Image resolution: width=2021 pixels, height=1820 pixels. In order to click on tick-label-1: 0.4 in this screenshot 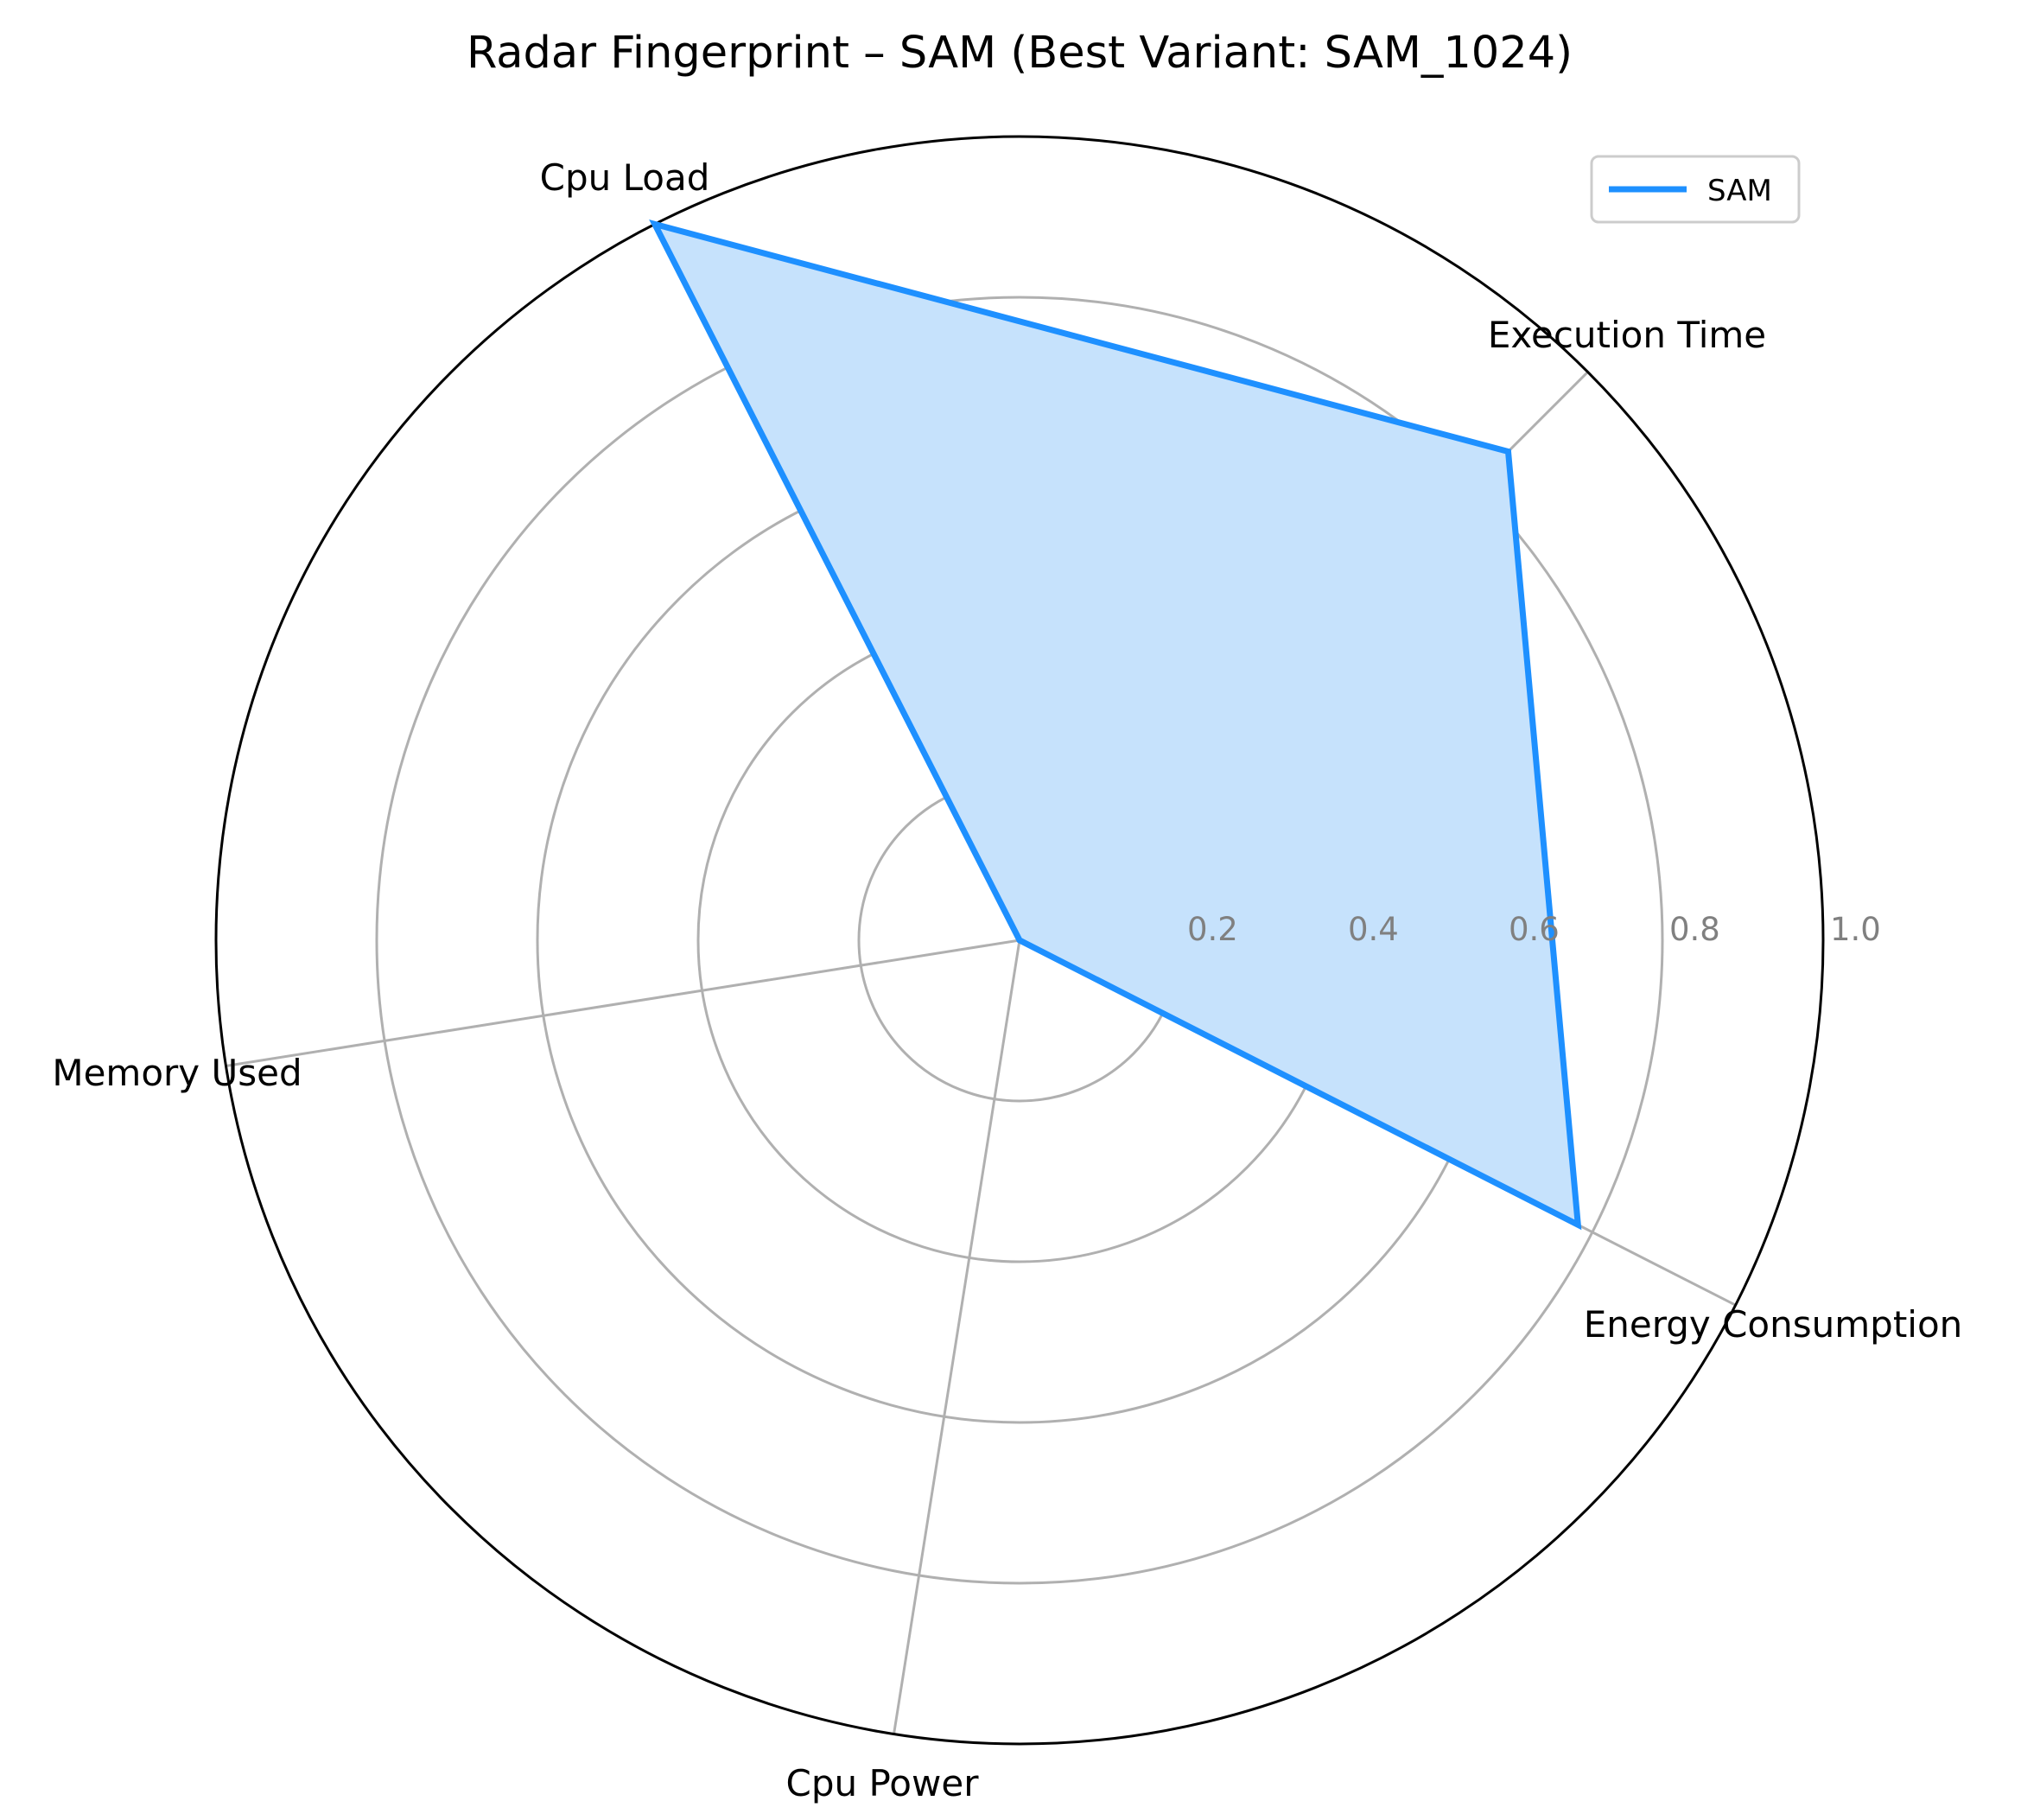, I will do `click(1373, 930)`.